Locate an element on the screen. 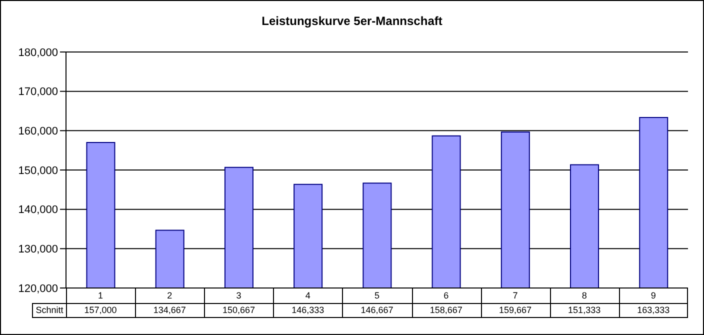 This screenshot has height=335, width=704. data-label: 163,333 is located at coordinates (653, 310).